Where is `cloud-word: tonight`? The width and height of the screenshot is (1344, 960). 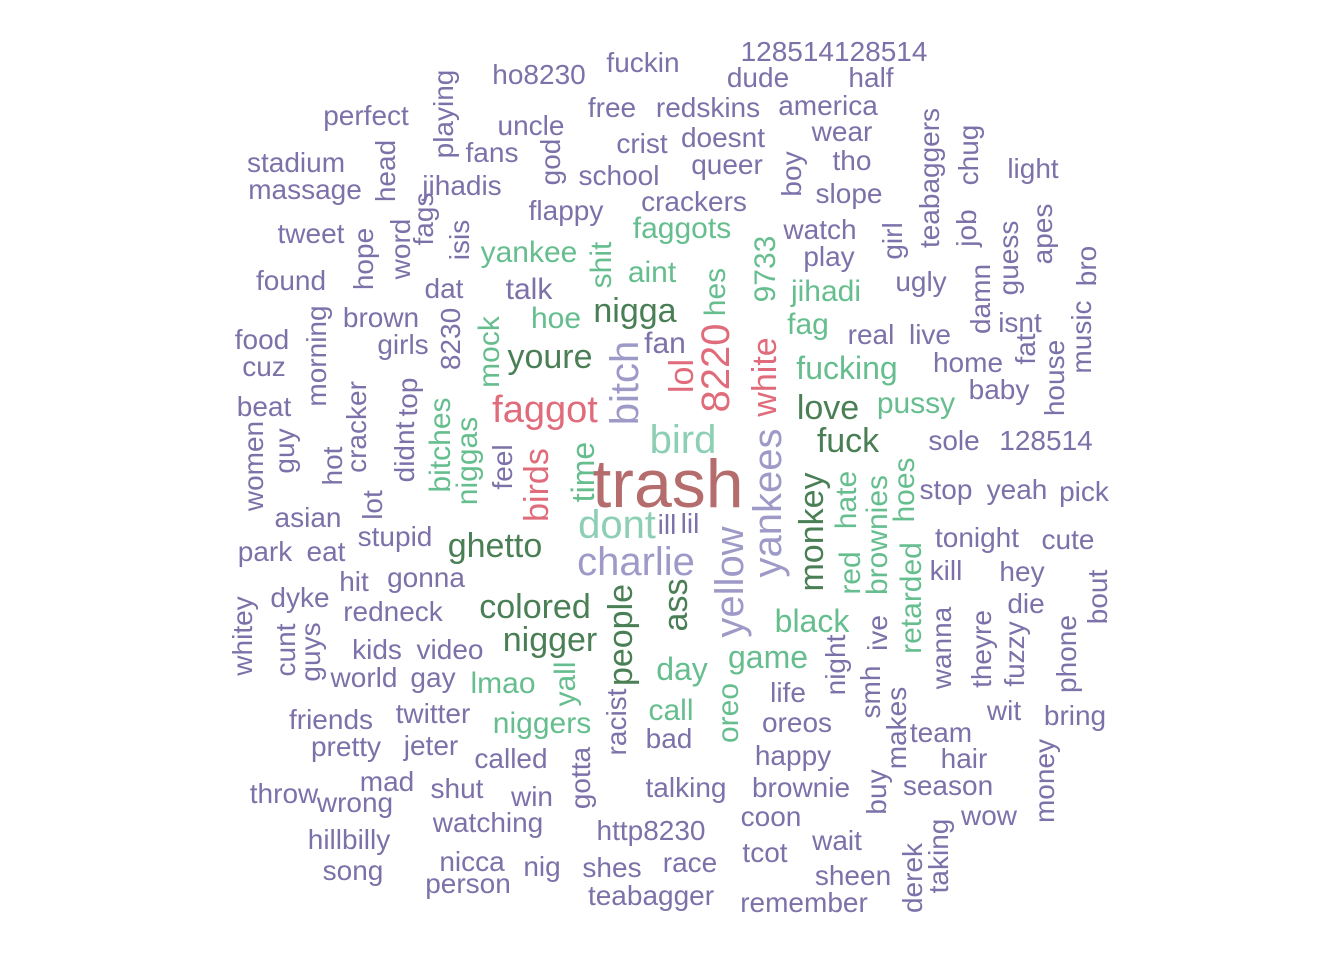
cloud-word: tonight is located at coordinates (977, 537).